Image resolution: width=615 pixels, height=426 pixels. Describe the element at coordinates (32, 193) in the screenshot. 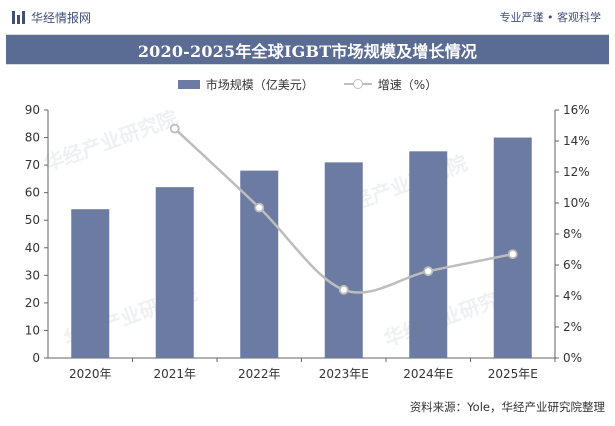

I see `left-tick-label: 60` at that location.